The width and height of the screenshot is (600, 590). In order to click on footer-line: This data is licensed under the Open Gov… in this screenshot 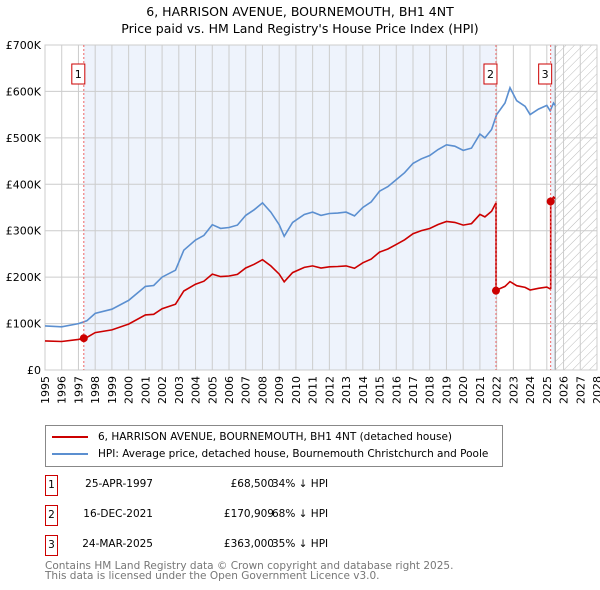, I will do `click(212, 576)`.